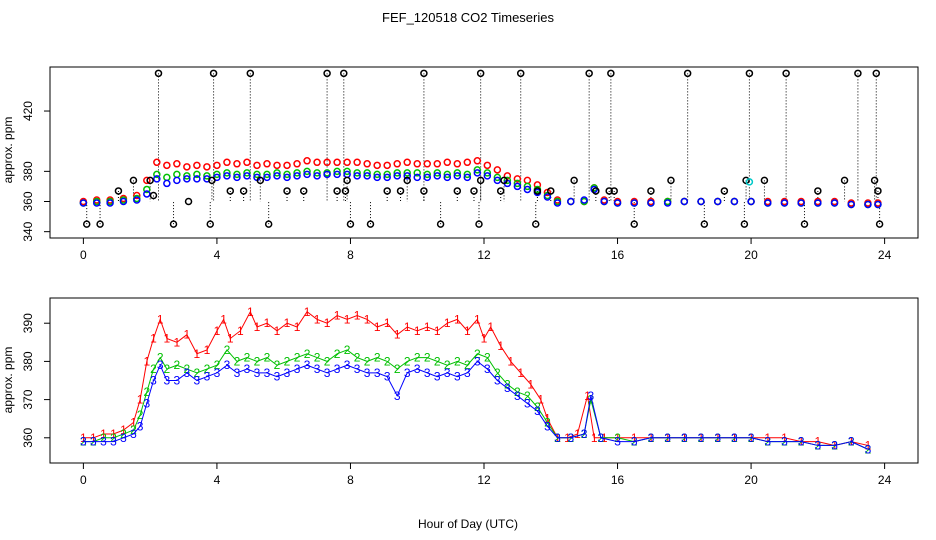 The height and width of the screenshot is (540, 936). I want to click on x-tick-label: 0, so click(83, 480).